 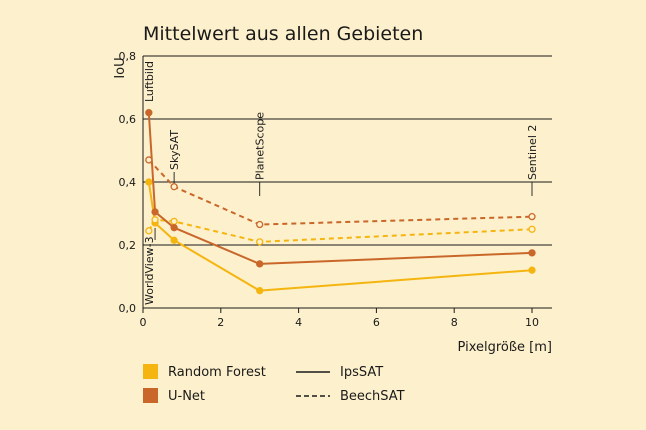 What do you see at coordinates (454, 322) in the screenshot?
I see `x-tick-label: 8` at bounding box center [454, 322].